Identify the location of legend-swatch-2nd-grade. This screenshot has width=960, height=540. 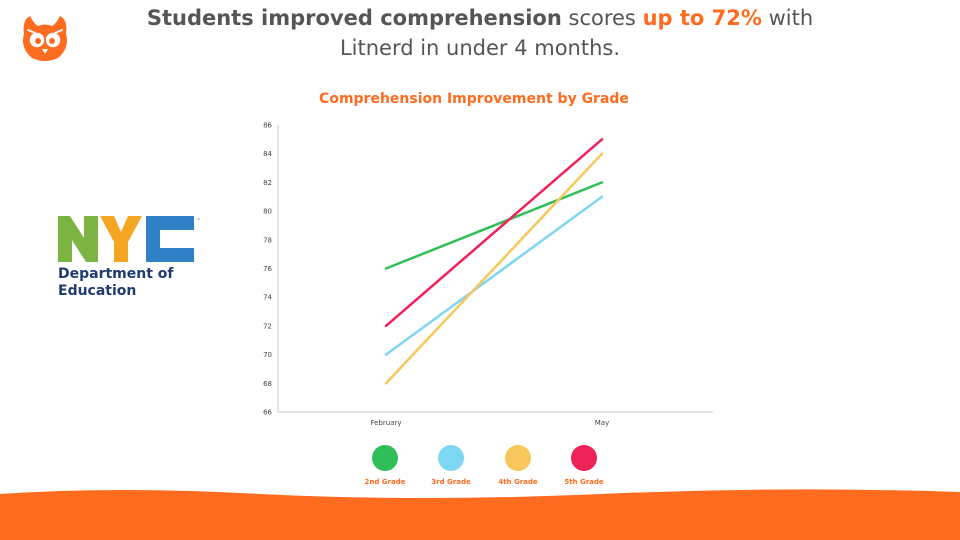
(385, 458).